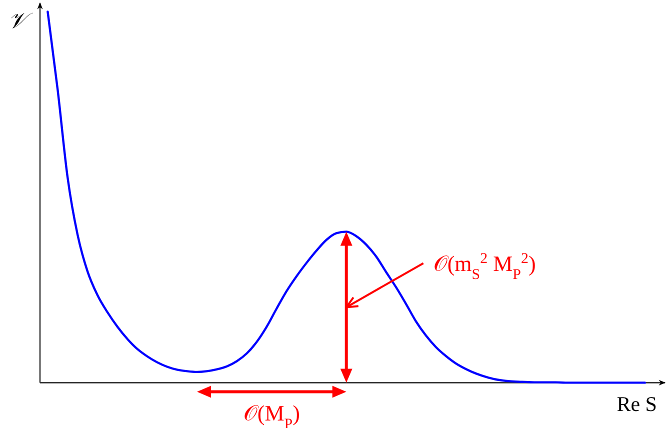  I want to click on y-axis-title: 𝒱, so click(20, 20).